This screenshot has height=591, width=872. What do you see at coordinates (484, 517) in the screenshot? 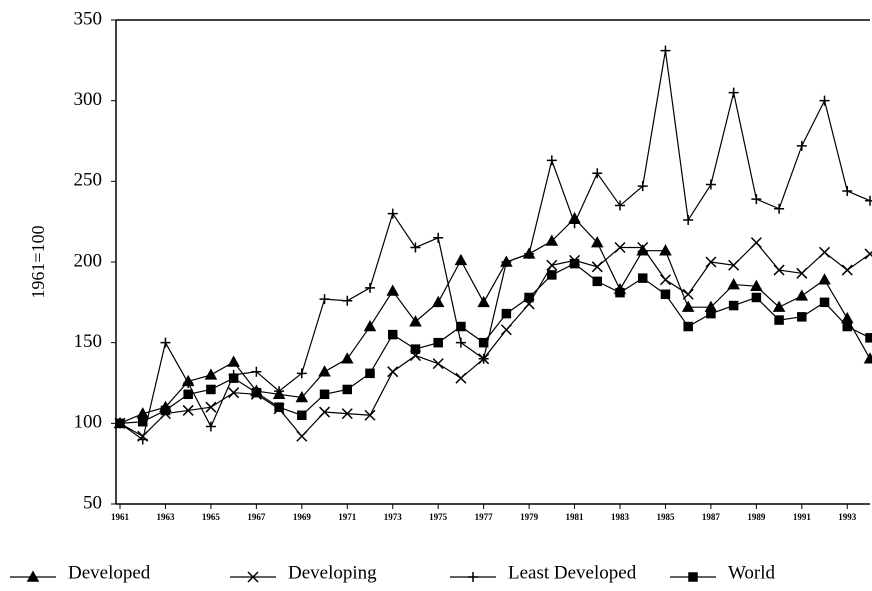
I see `x-tick-label: 1977` at bounding box center [484, 517].